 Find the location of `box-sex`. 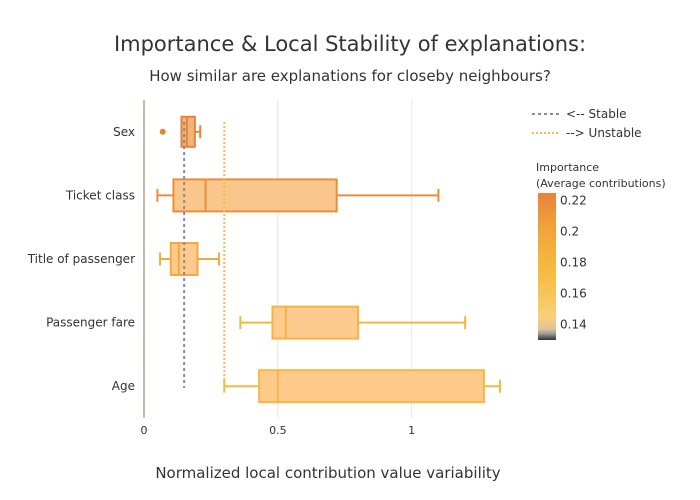

box-sex is located at coordinates (180, 131).